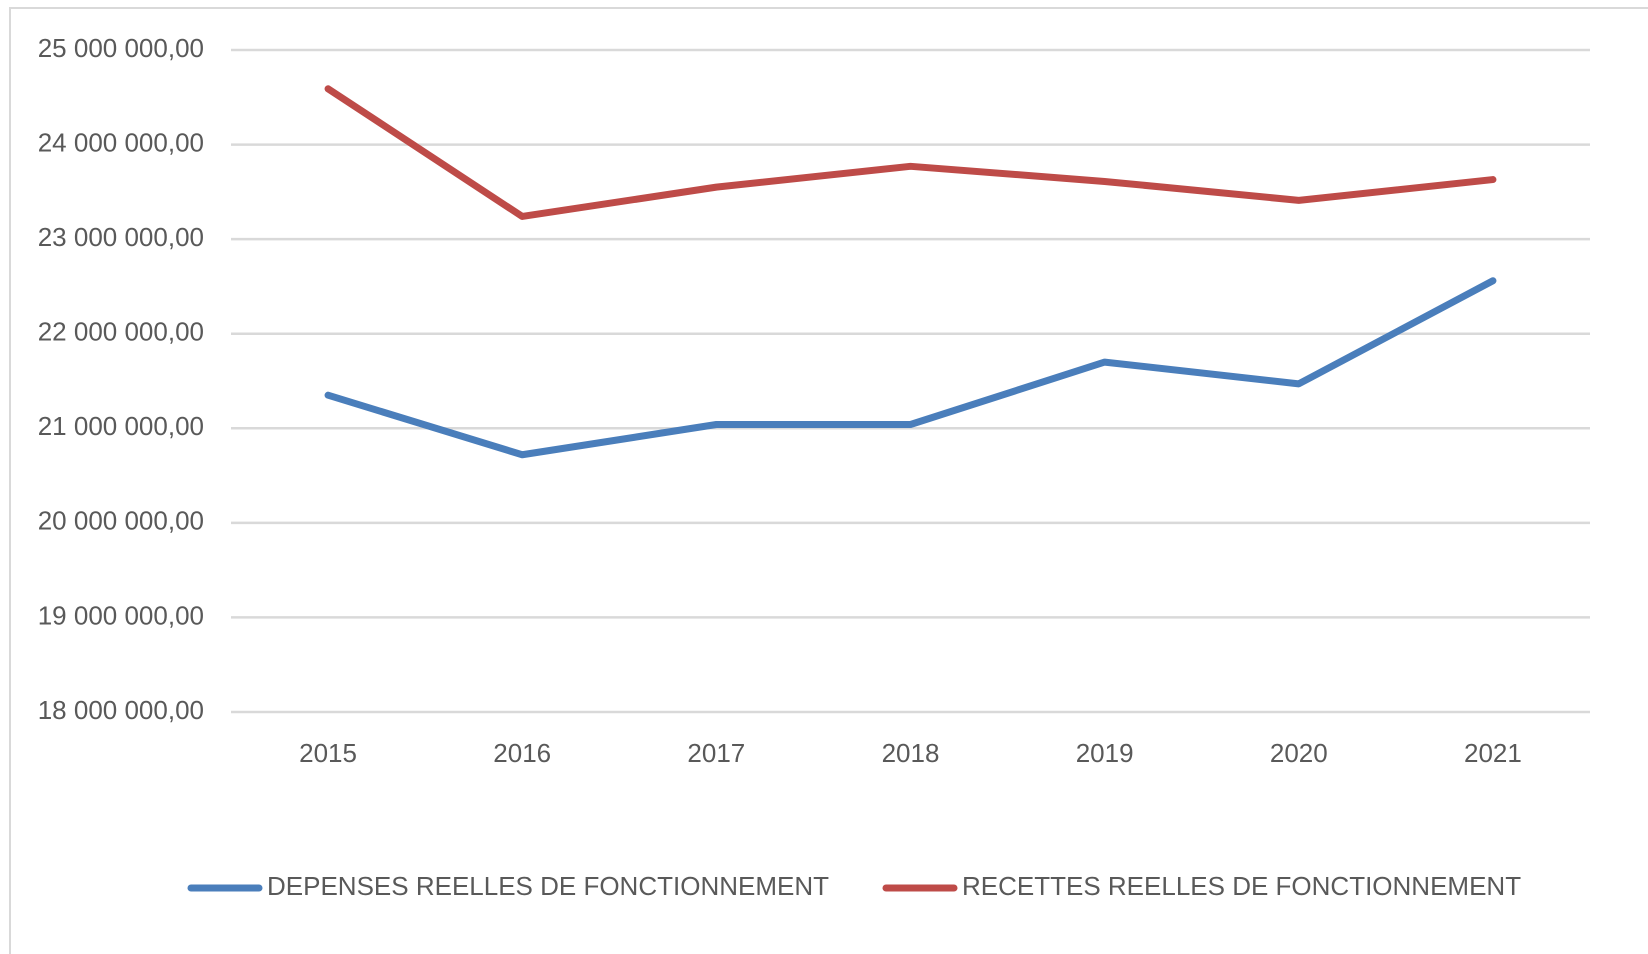 Image resolution: width=1648 pixels, height=954 pixels. Describe the element at coordinates (121, 710) in the screenshot. I see `y-tick-label: 18 000 000,00` at that location.